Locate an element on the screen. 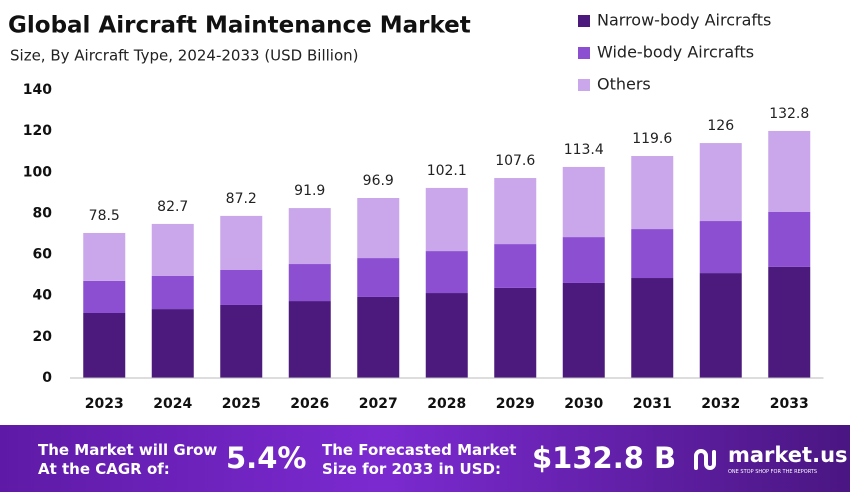 The width and height of the screenshot is (850, 492). y-tick-label: 140 is located at coordinates (37, 90).